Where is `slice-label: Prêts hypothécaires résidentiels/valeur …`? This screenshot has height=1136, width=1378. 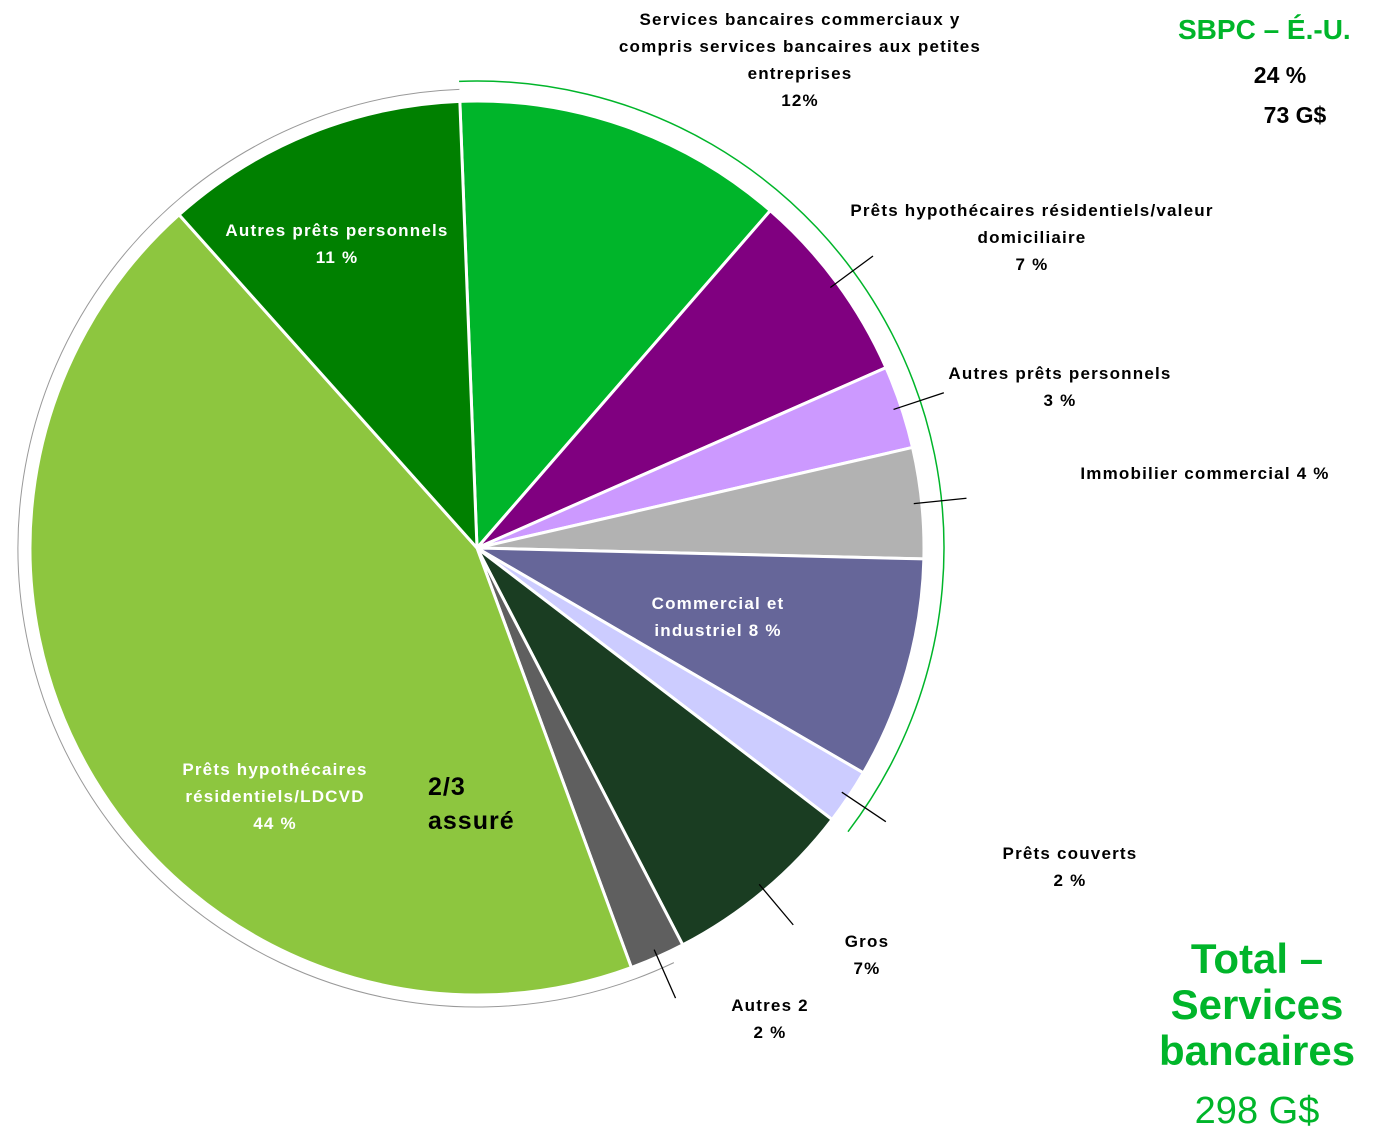
slice-label: Prêts hypothécaires résidentiels/valeur … is located at coordinates (1032, 237).